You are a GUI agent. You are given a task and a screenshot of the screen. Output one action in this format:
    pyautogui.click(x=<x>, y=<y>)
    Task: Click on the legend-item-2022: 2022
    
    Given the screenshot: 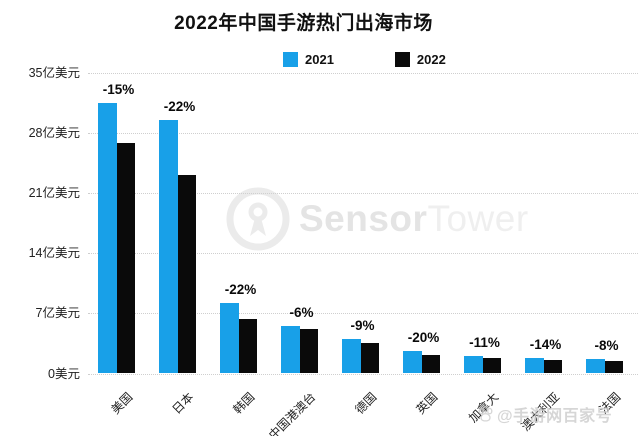 What is the action you would take?
    pyautogui.click(x=420, y=59)
    